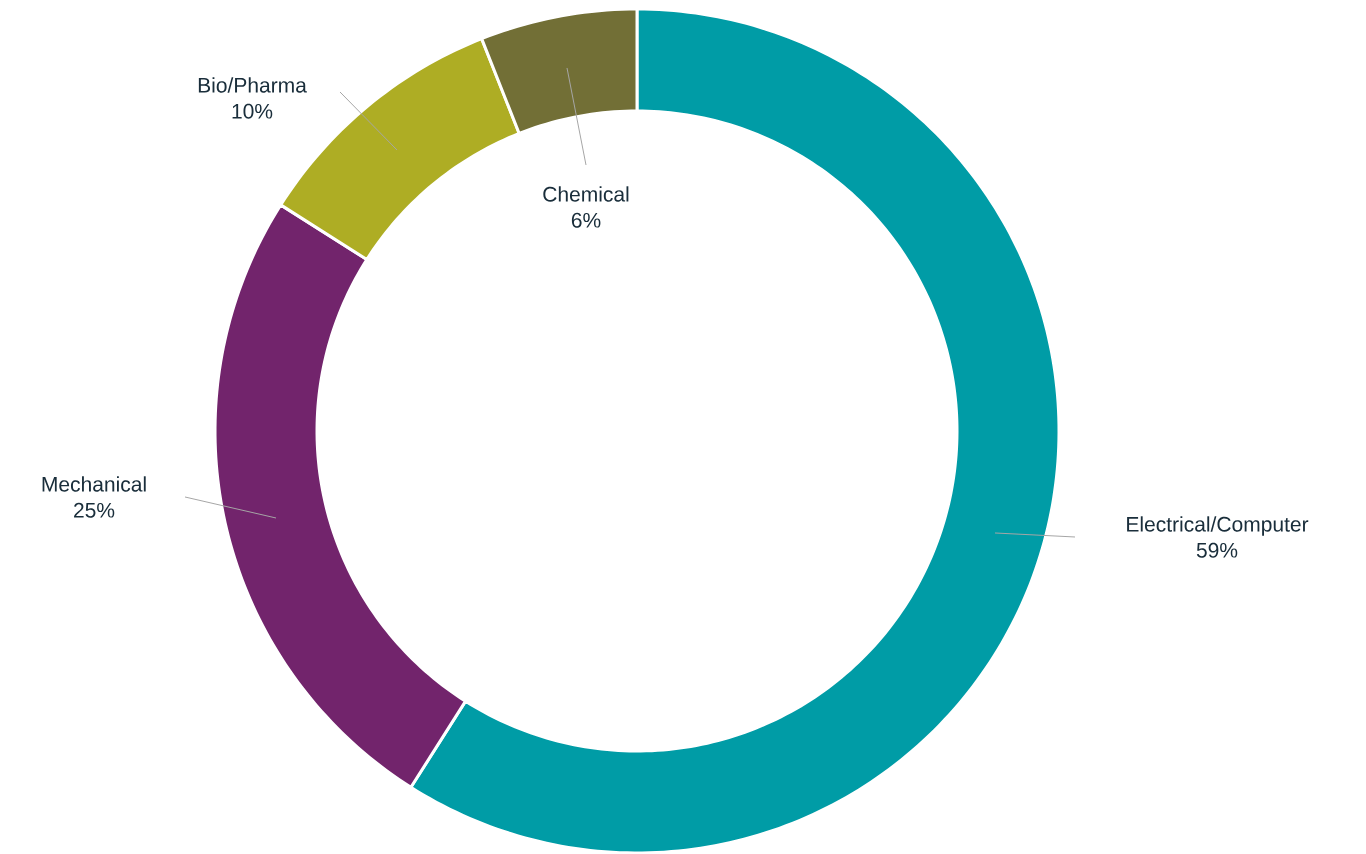  I want to click on data-label: 6%, so click(586, 220).